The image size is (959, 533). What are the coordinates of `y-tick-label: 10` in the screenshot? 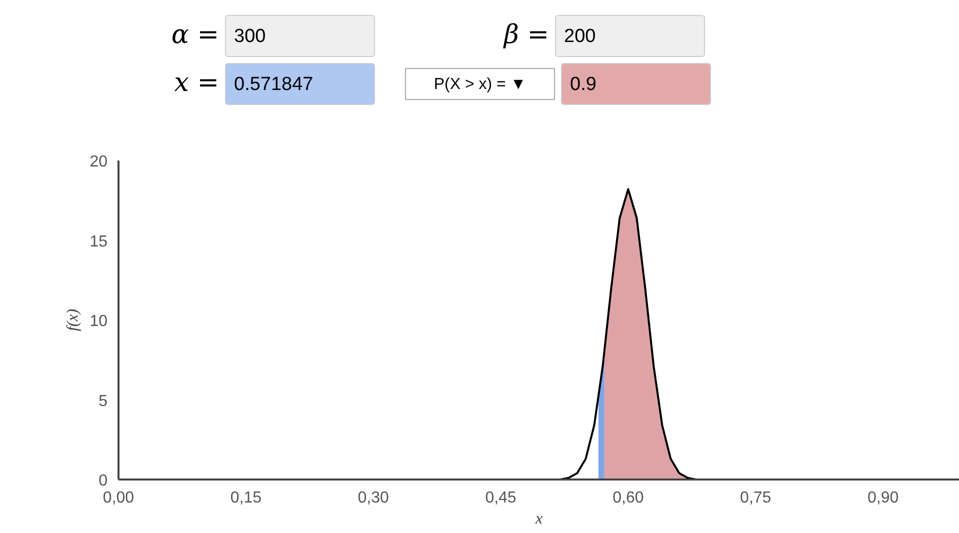 It's located at (99, 321).